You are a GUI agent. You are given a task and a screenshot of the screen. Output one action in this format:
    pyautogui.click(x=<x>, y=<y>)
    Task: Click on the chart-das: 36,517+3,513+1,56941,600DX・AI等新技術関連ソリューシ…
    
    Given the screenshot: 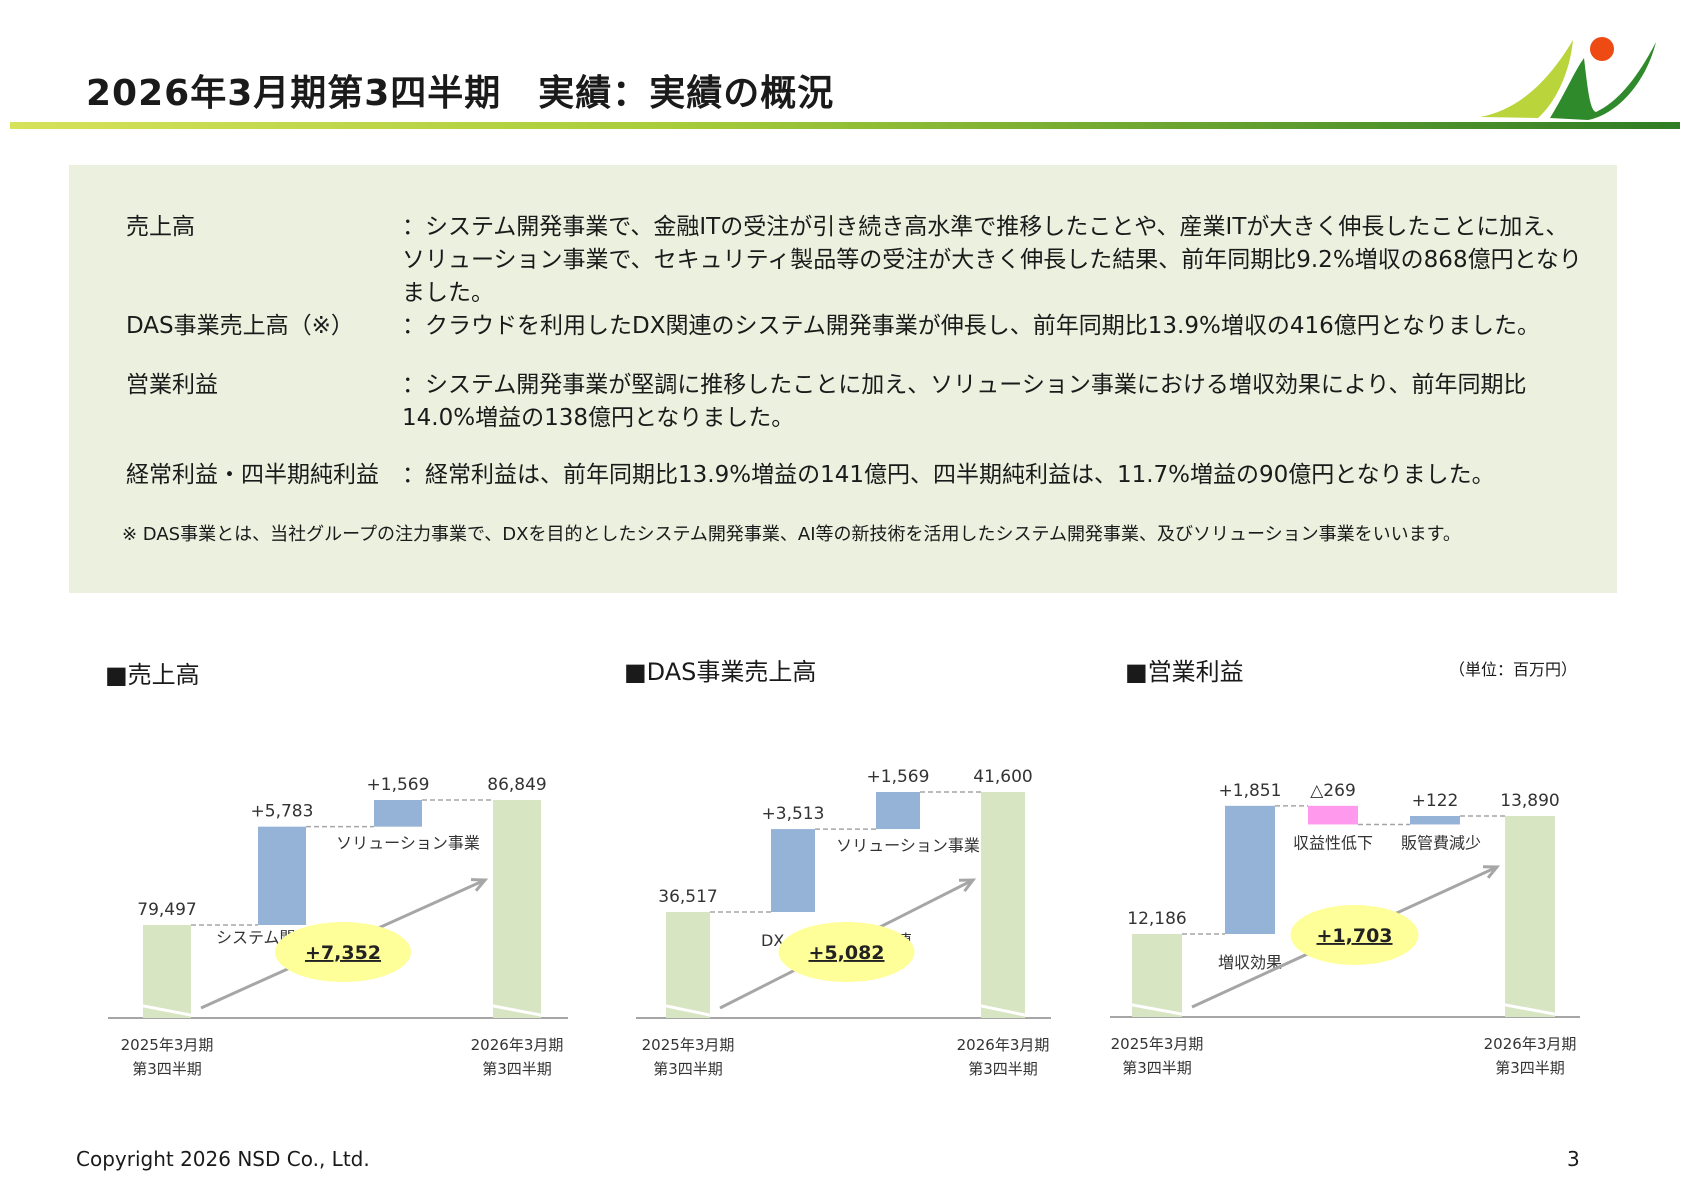 What is the action you would take?
    pyautogui.click(x=846, y=917)
    